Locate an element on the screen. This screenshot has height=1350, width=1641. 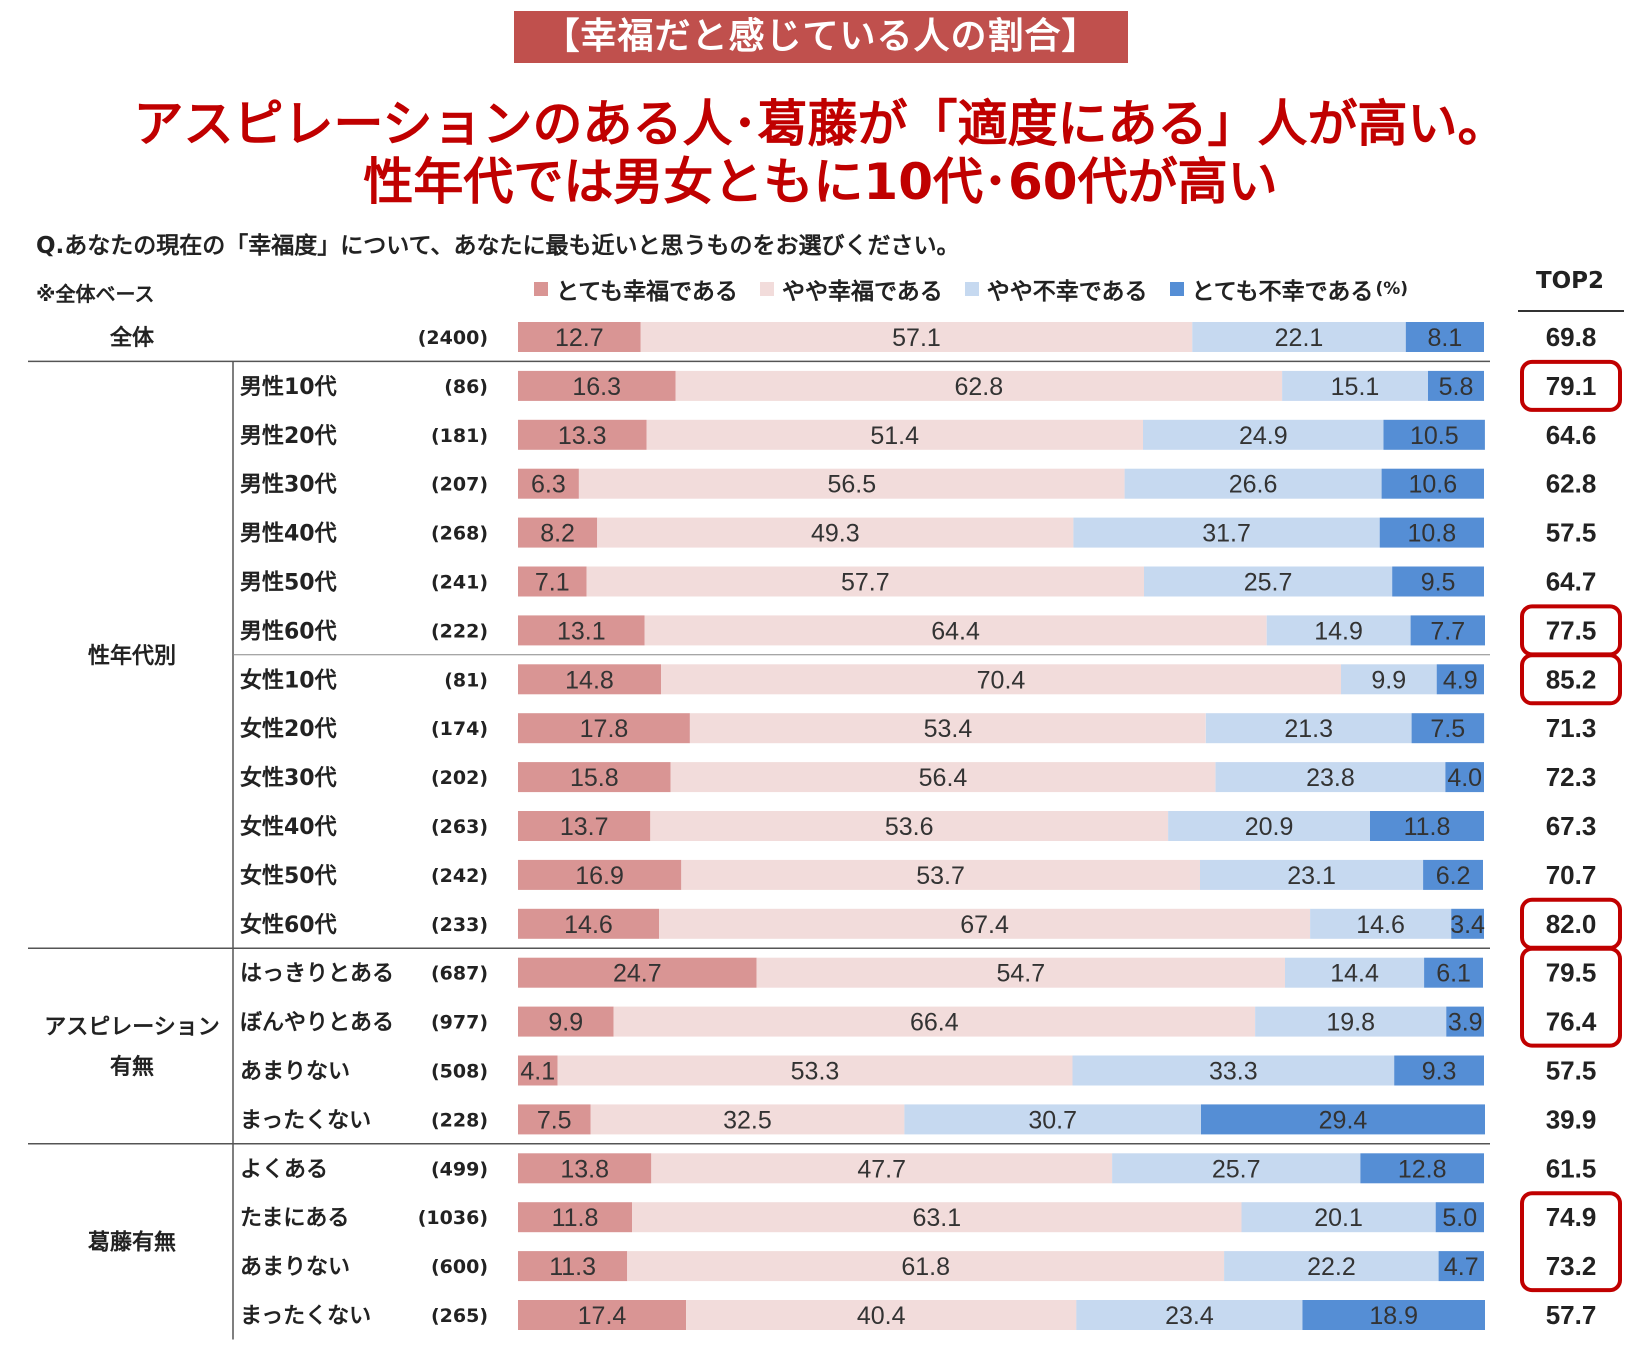
top2-value: 82.0 is located at coordinates (1571, 924).